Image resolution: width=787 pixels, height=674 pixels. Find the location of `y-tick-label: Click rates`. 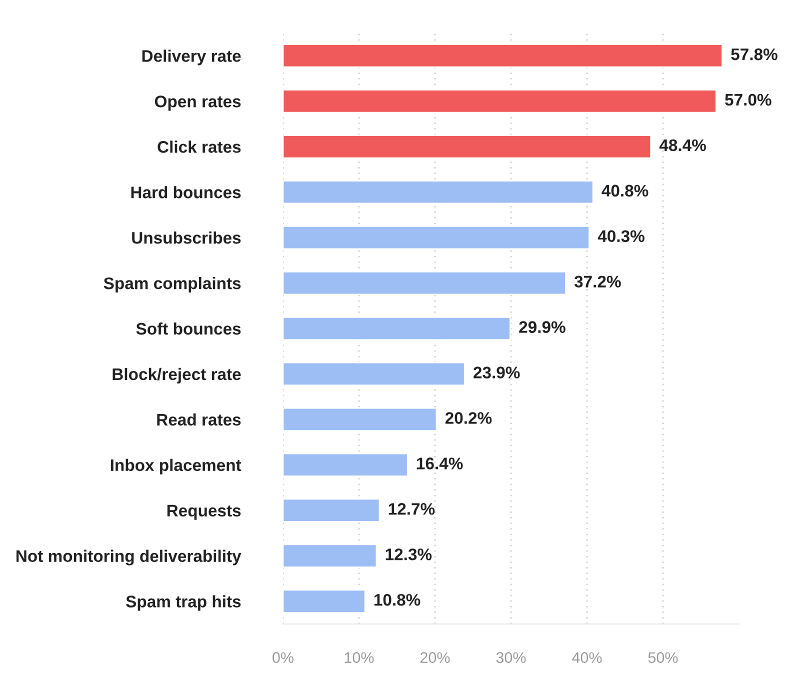

y-tick-label: Click rates is located at coordinates (199, 146).